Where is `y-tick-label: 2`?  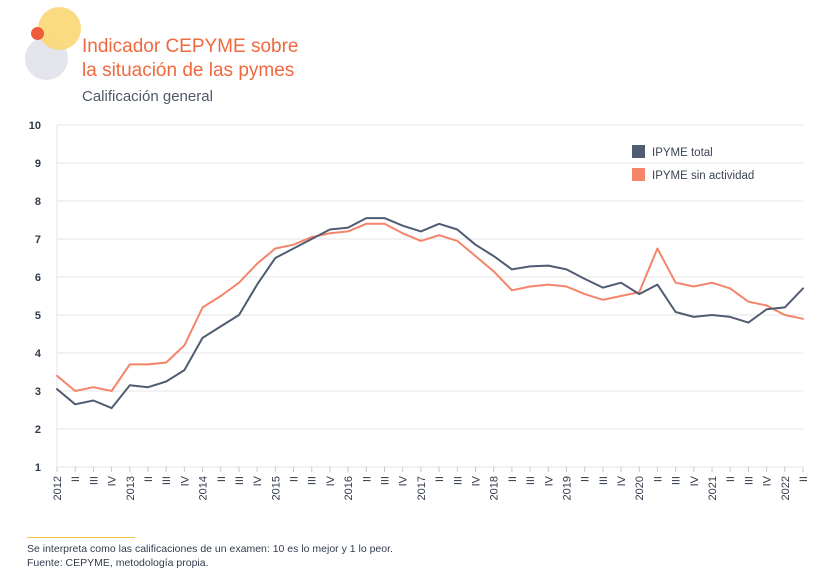
y-tick-label: 2 is located at coordinates (38, 430).